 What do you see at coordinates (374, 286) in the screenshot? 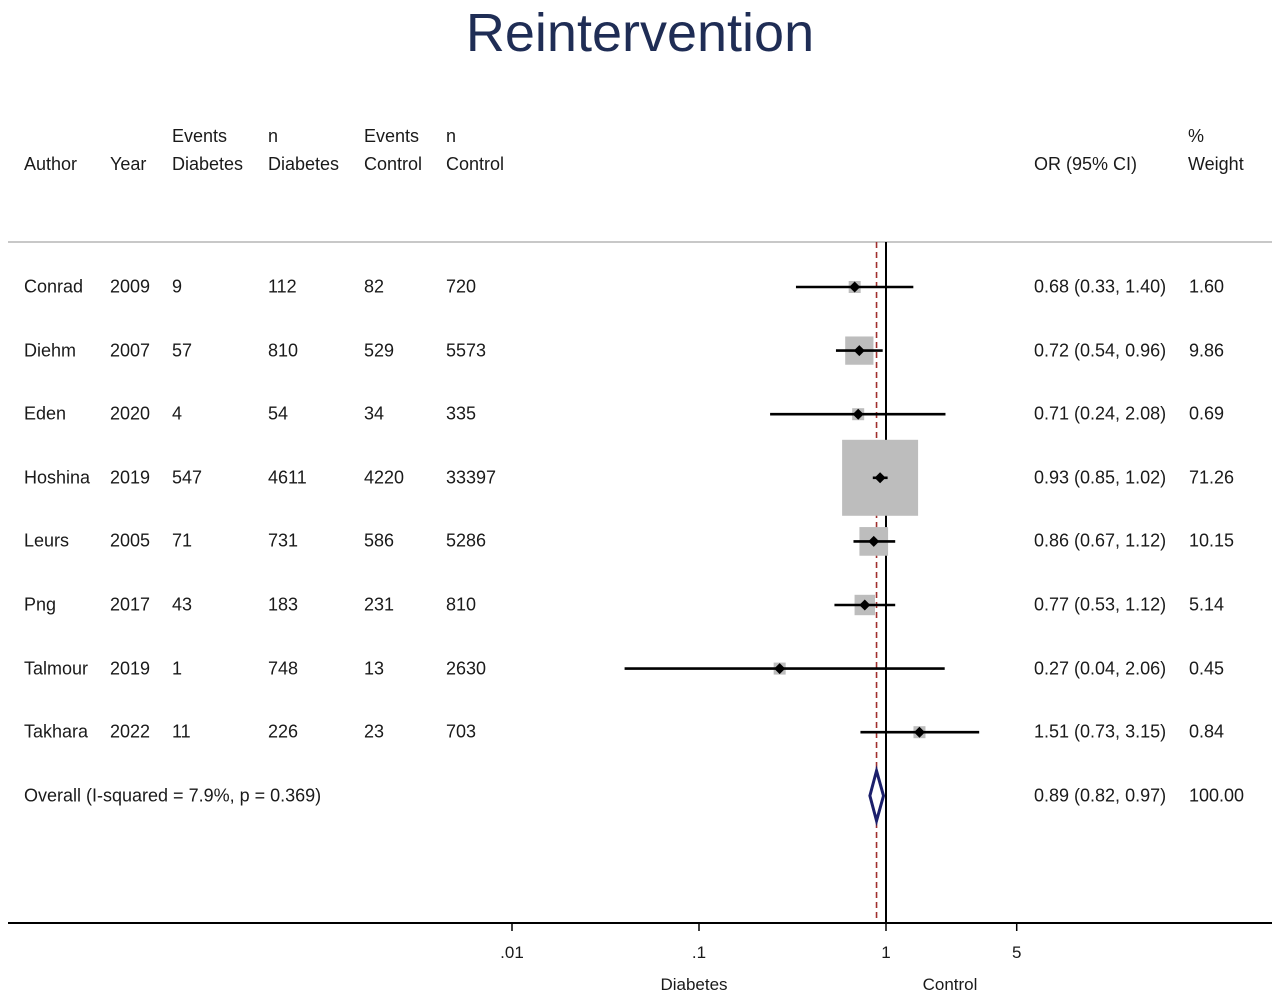
I see `study-events-control: 82` at bounding box center [374, 286].